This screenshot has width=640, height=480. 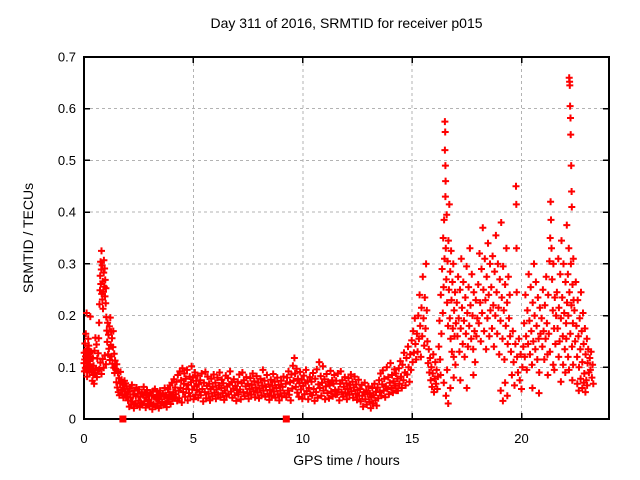 I want to click on x-tick-label: 0, so click(x=83, y=438).